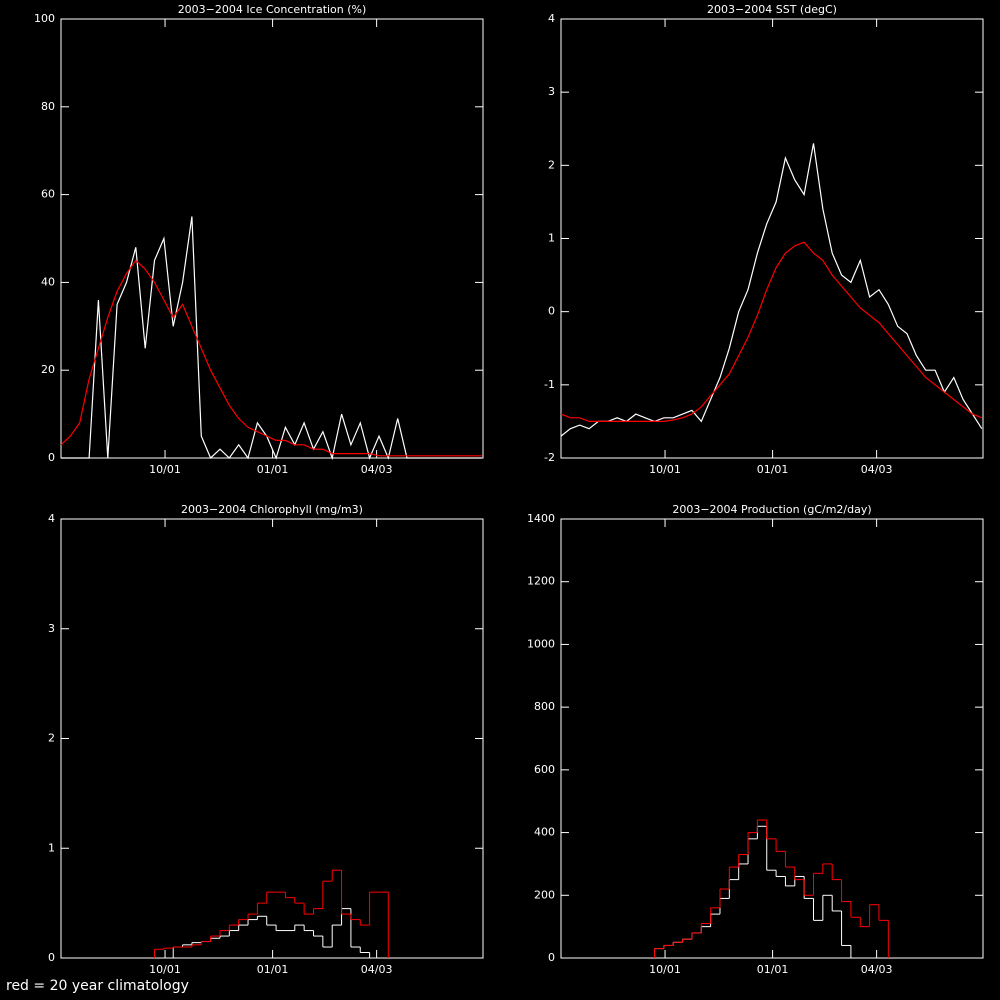 This screenshot has width=1000, height=1000. What do you see at coordinates (48, 281) in the screenshot?
I see `y-tick-label: 40` at bounding box center [48, 281].